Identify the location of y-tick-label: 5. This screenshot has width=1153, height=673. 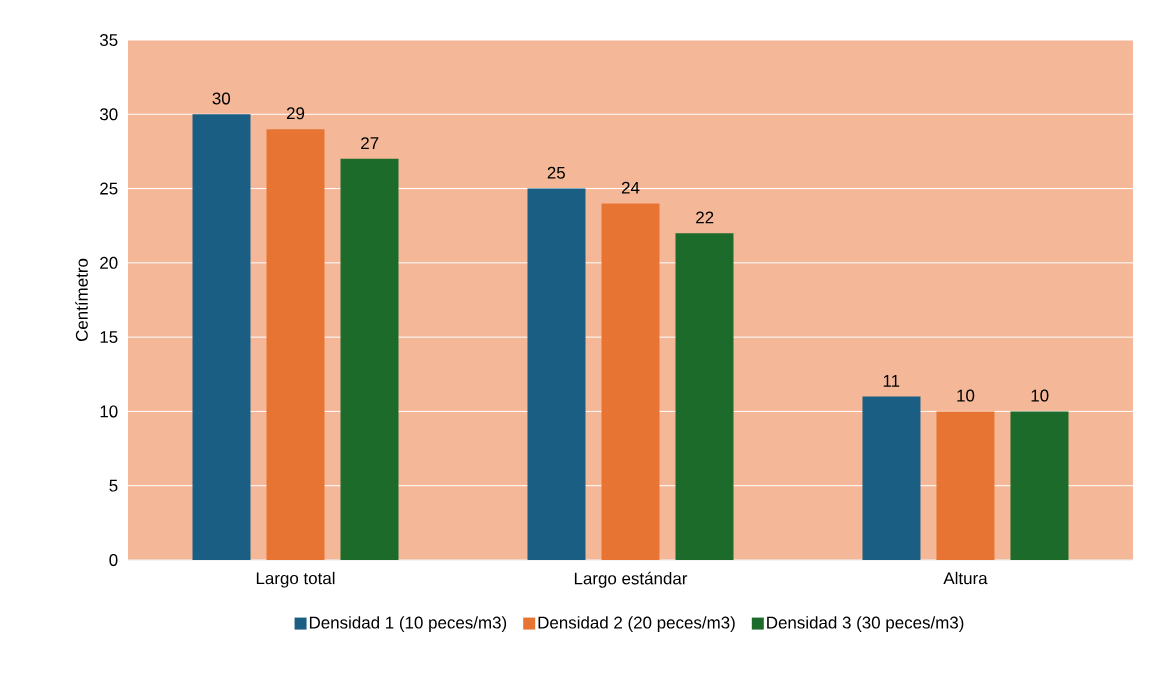
(113, 485).